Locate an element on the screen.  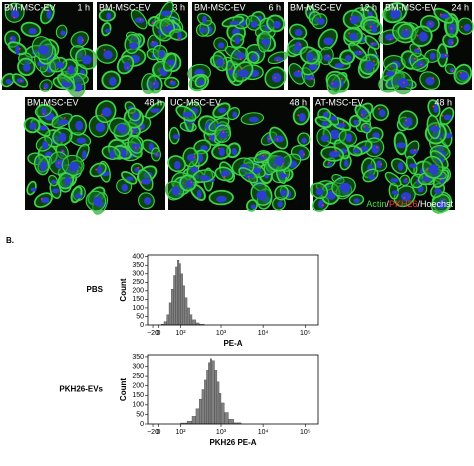
time-label: 3 h is located at coordinates (178, 7).